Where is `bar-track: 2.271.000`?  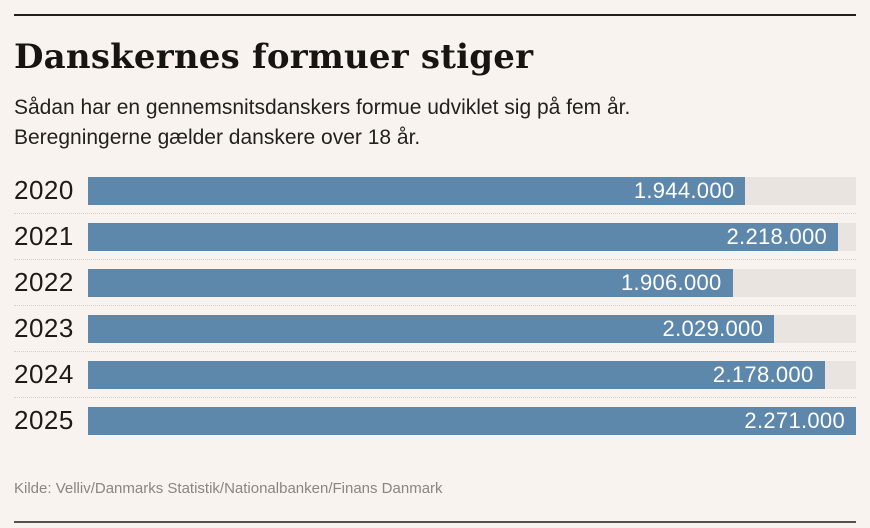 bar-track: 2.271.000 is located at coordinates (472, 420).